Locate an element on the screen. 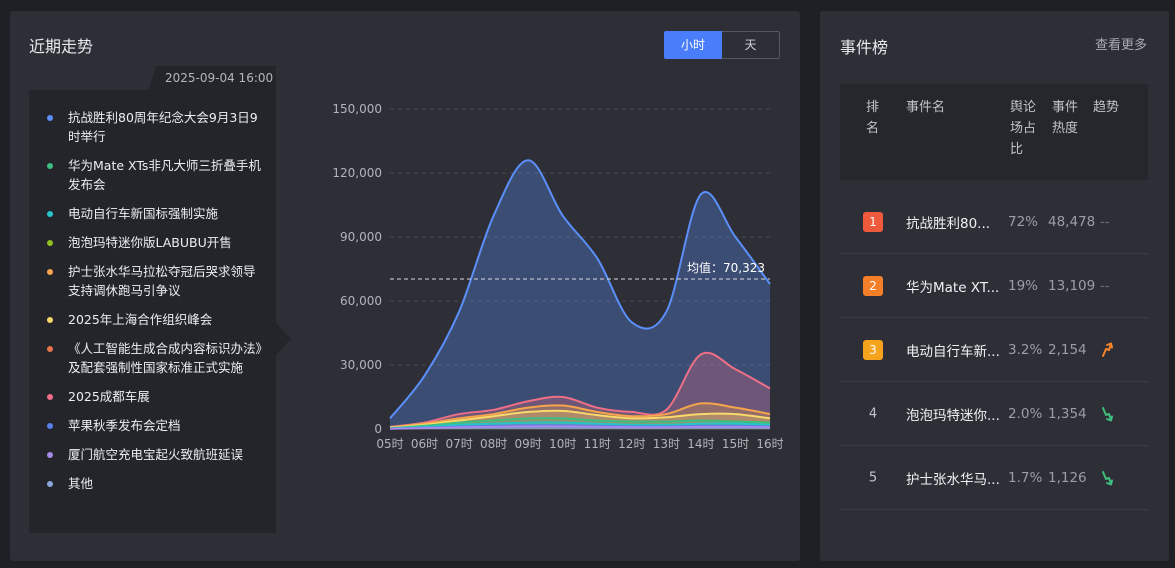  rank-badge: 1 is located at coordinates (873, 221).